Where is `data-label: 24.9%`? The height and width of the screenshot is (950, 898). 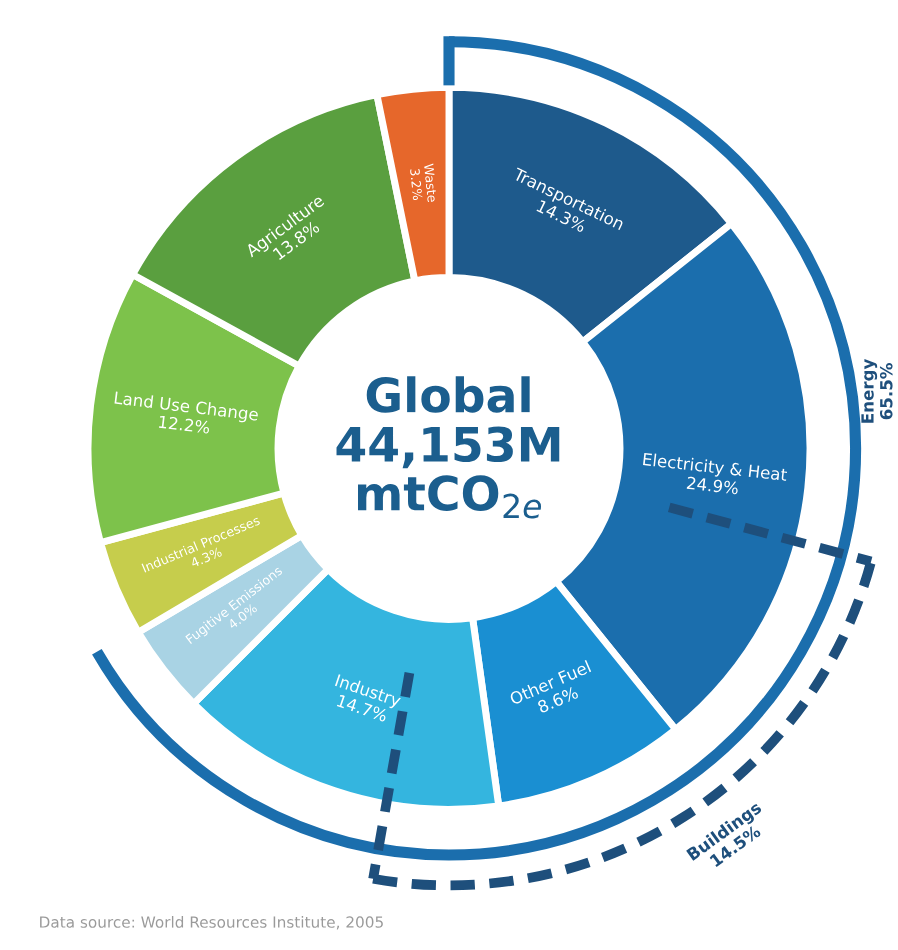 data-label: 24.9% is located at coordinates (712, 485).